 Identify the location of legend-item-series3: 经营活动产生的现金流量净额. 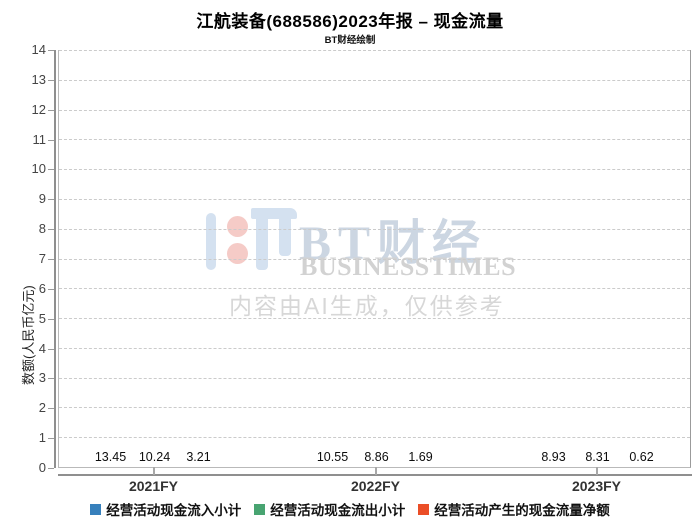
(514, 509).